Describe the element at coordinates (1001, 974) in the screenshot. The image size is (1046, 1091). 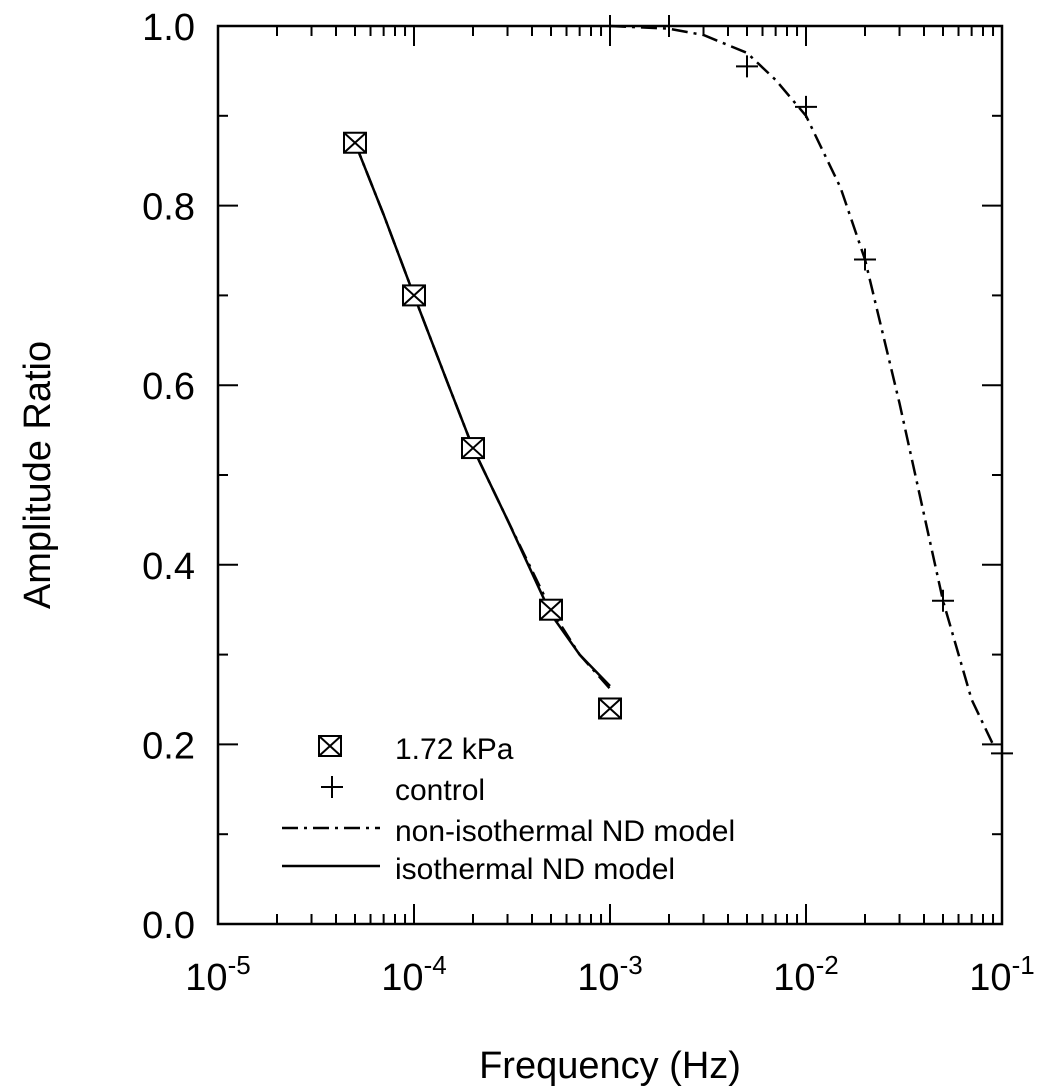
I see `x-tick-label: 10⁻¹` at that location.